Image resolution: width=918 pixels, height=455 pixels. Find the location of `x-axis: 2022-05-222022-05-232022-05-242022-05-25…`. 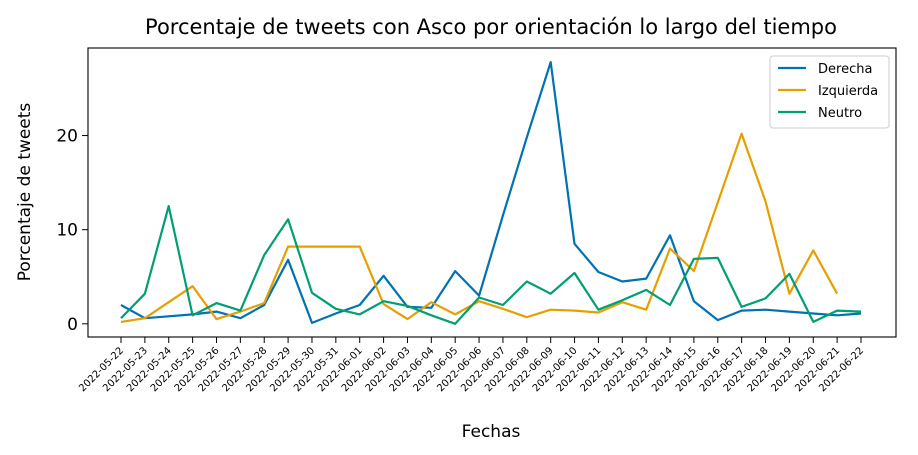

x-axis: 2022-05-222022-05-232022-05-242022-05-25… is located at coordinates (471, 365).